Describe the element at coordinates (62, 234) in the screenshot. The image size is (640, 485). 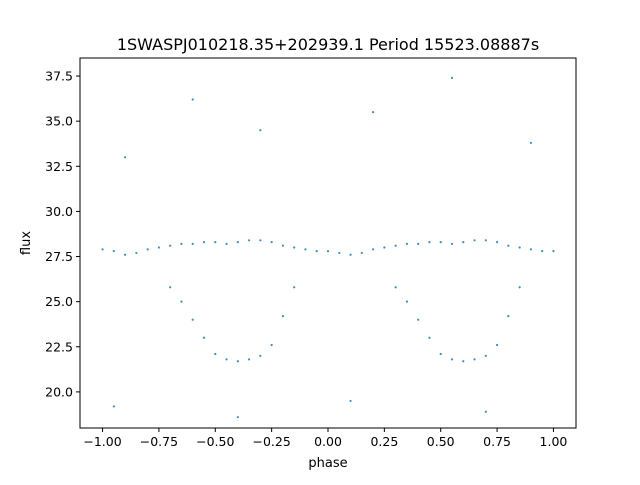
I see `y-axis: 20.0 22.5 25.0 27.5 30.0 32.5 35.0 37.5` at that location.